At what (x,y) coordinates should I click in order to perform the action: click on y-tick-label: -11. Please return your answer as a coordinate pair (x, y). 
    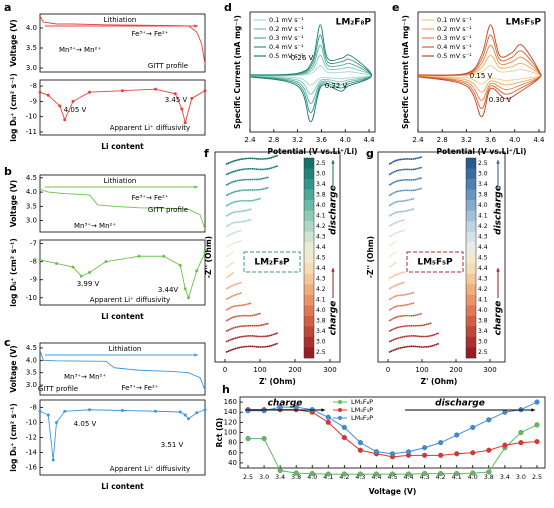
    Looking at the image, I should click on (31, 132).